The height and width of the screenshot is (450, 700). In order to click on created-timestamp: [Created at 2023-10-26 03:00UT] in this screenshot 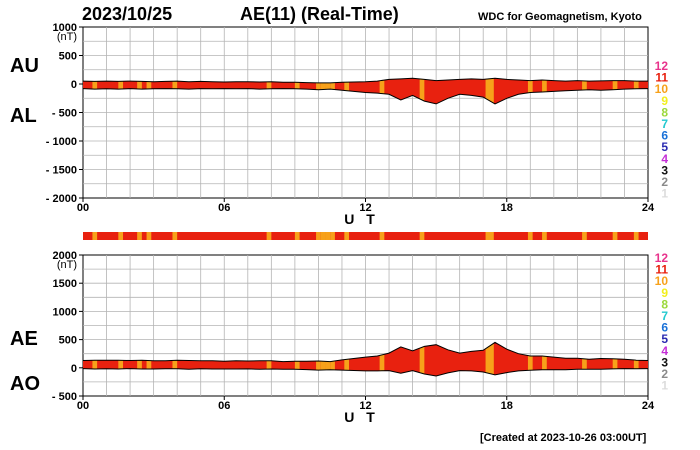, I will do `click(563, 438)`.